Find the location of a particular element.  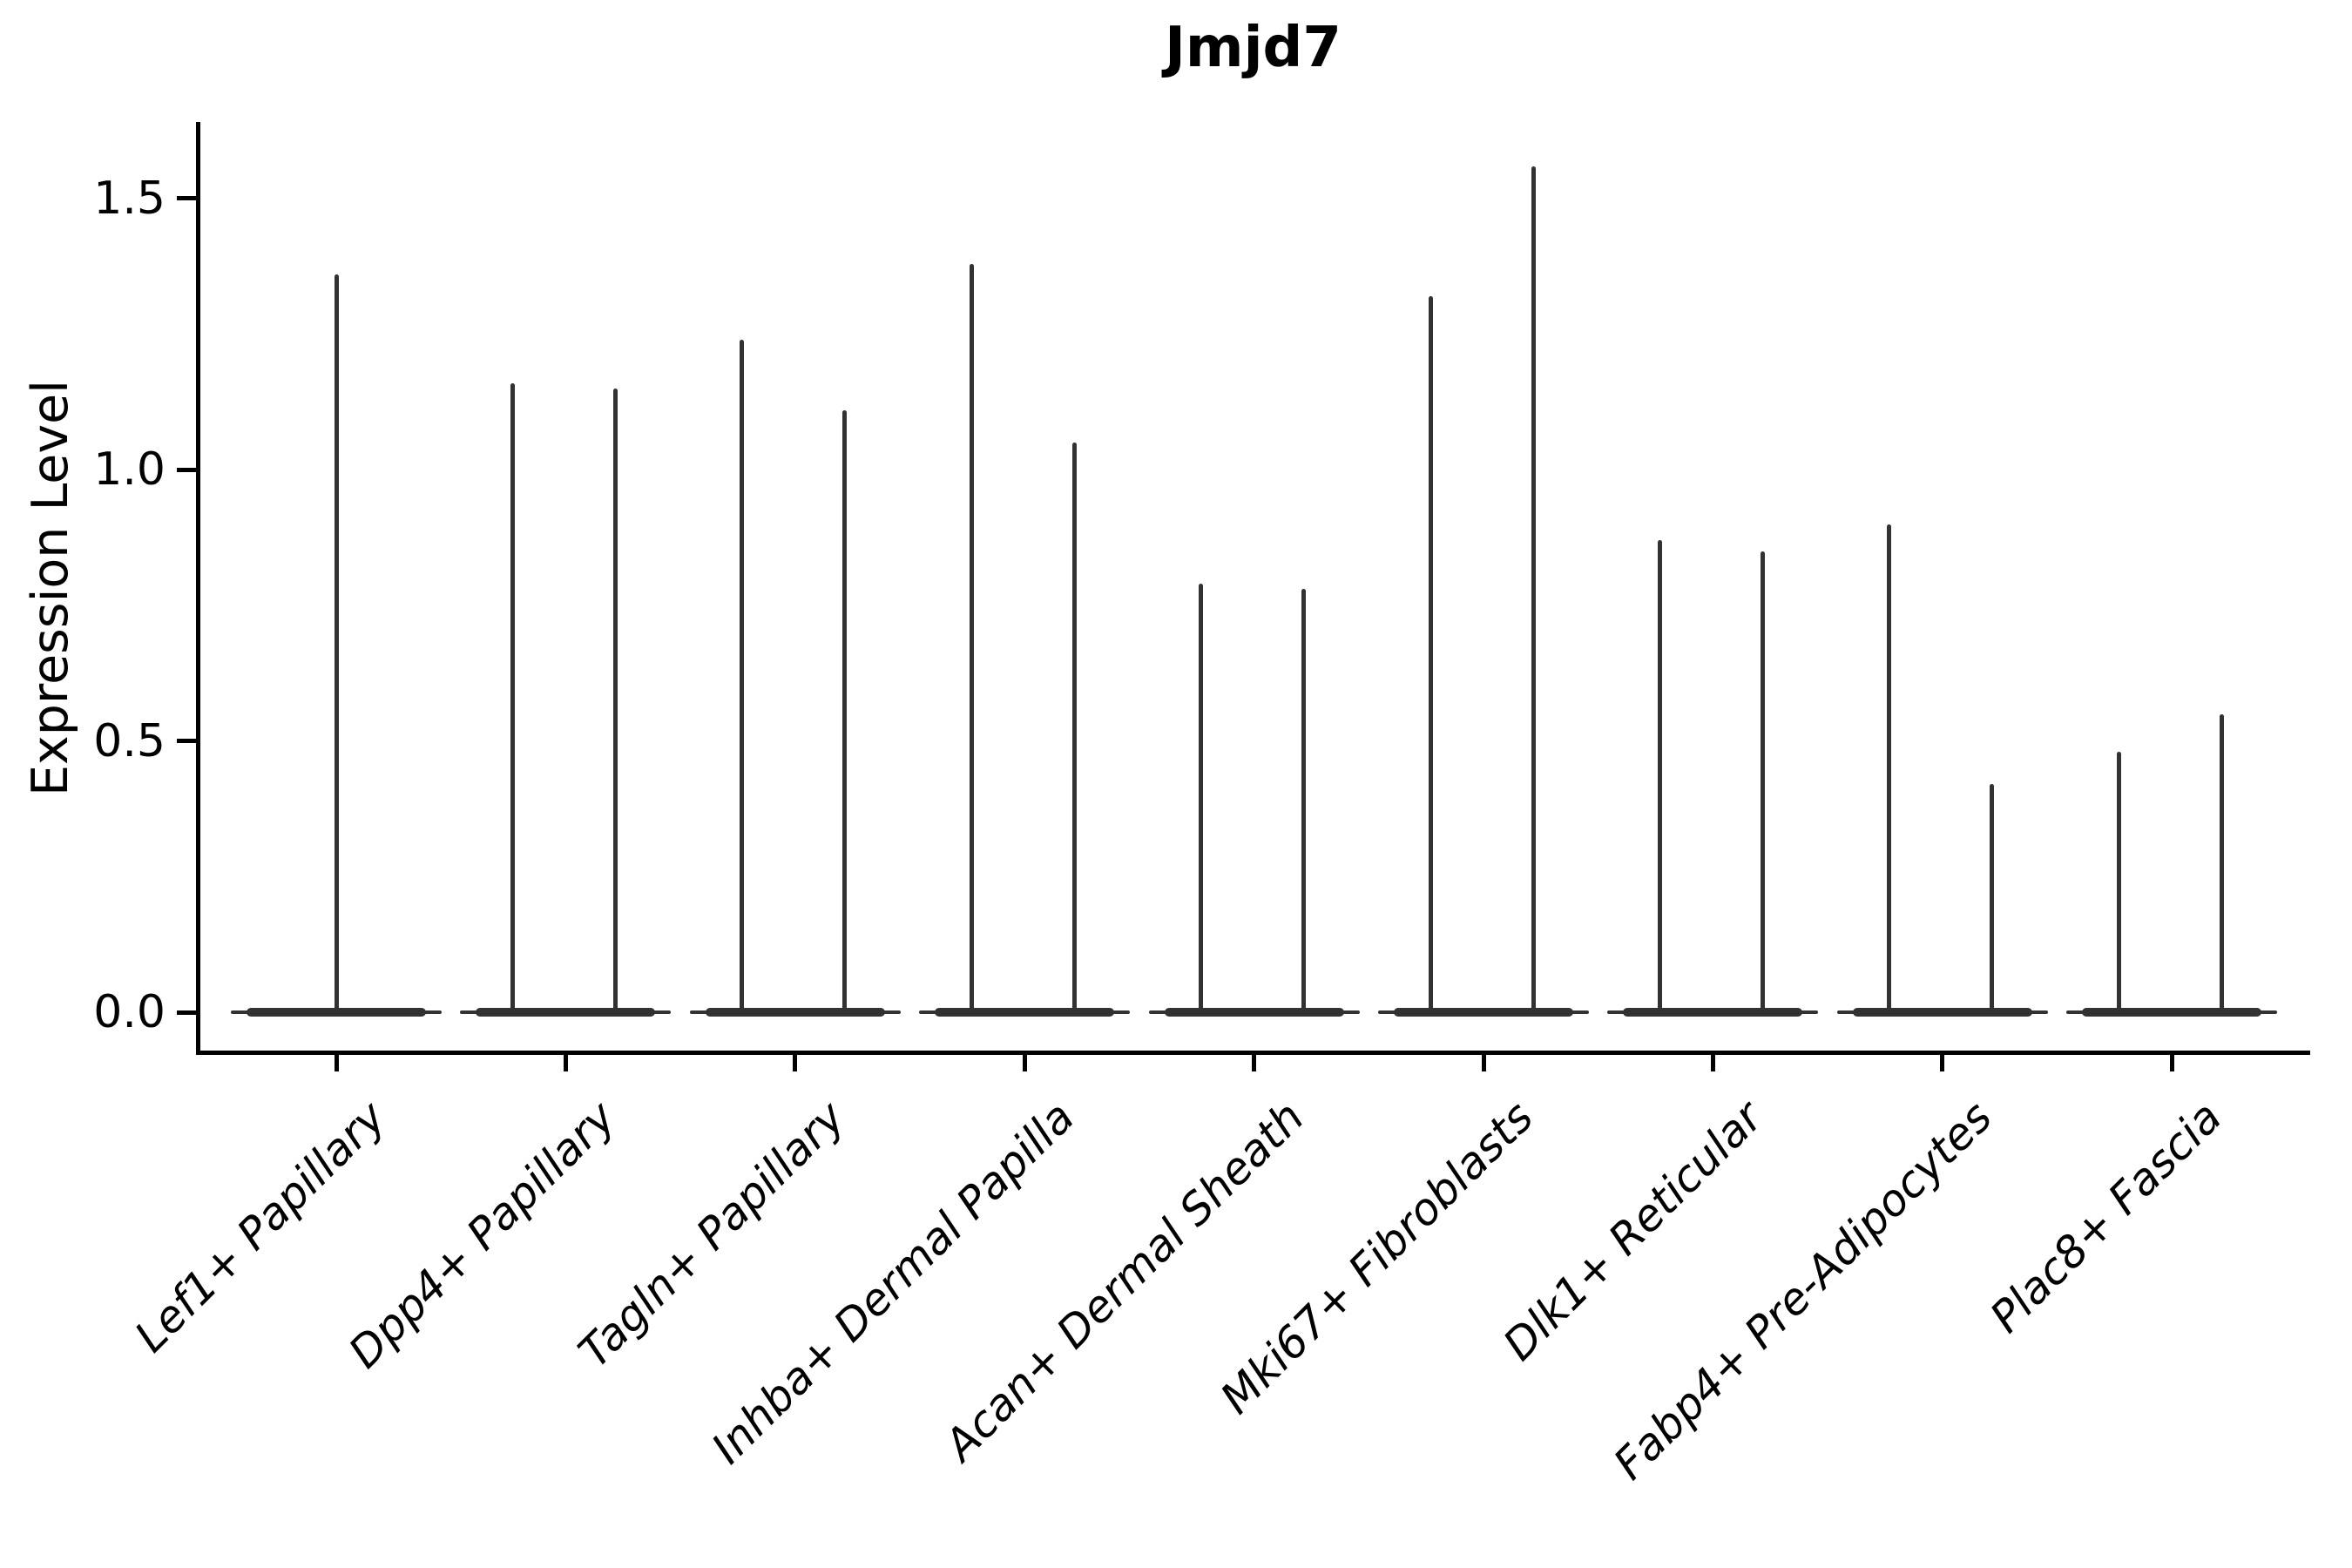

y-axis-tick-label: 0.5 is located at coordinates (129, 741).